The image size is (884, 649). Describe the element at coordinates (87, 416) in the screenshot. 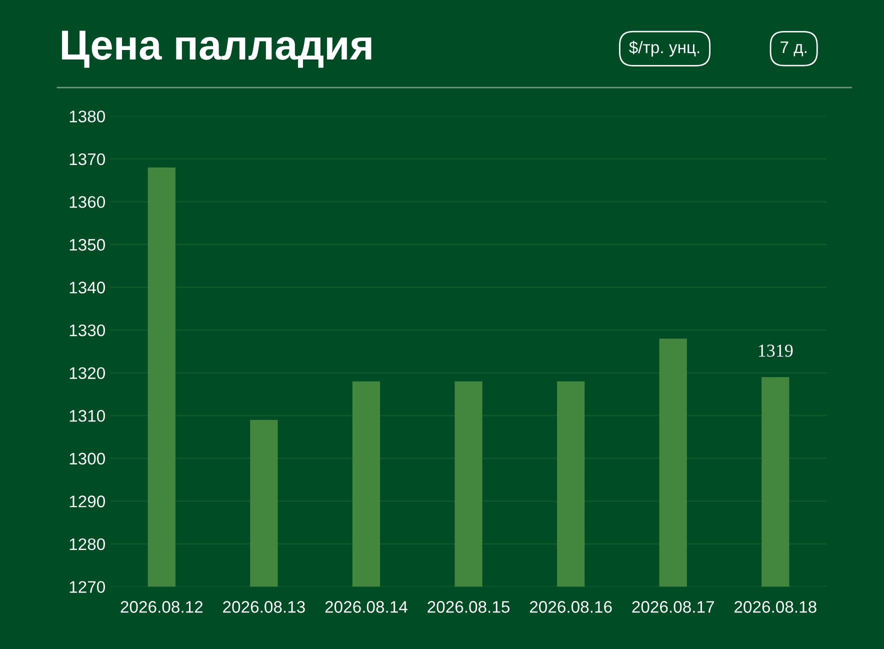

I see `y-tick-label: 1310` at that location.